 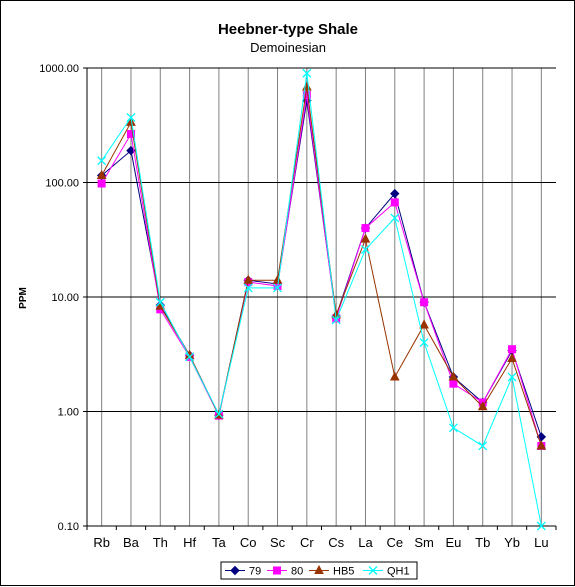 I want to click on x-tick-label: Ba, so click(x=131, y=542).